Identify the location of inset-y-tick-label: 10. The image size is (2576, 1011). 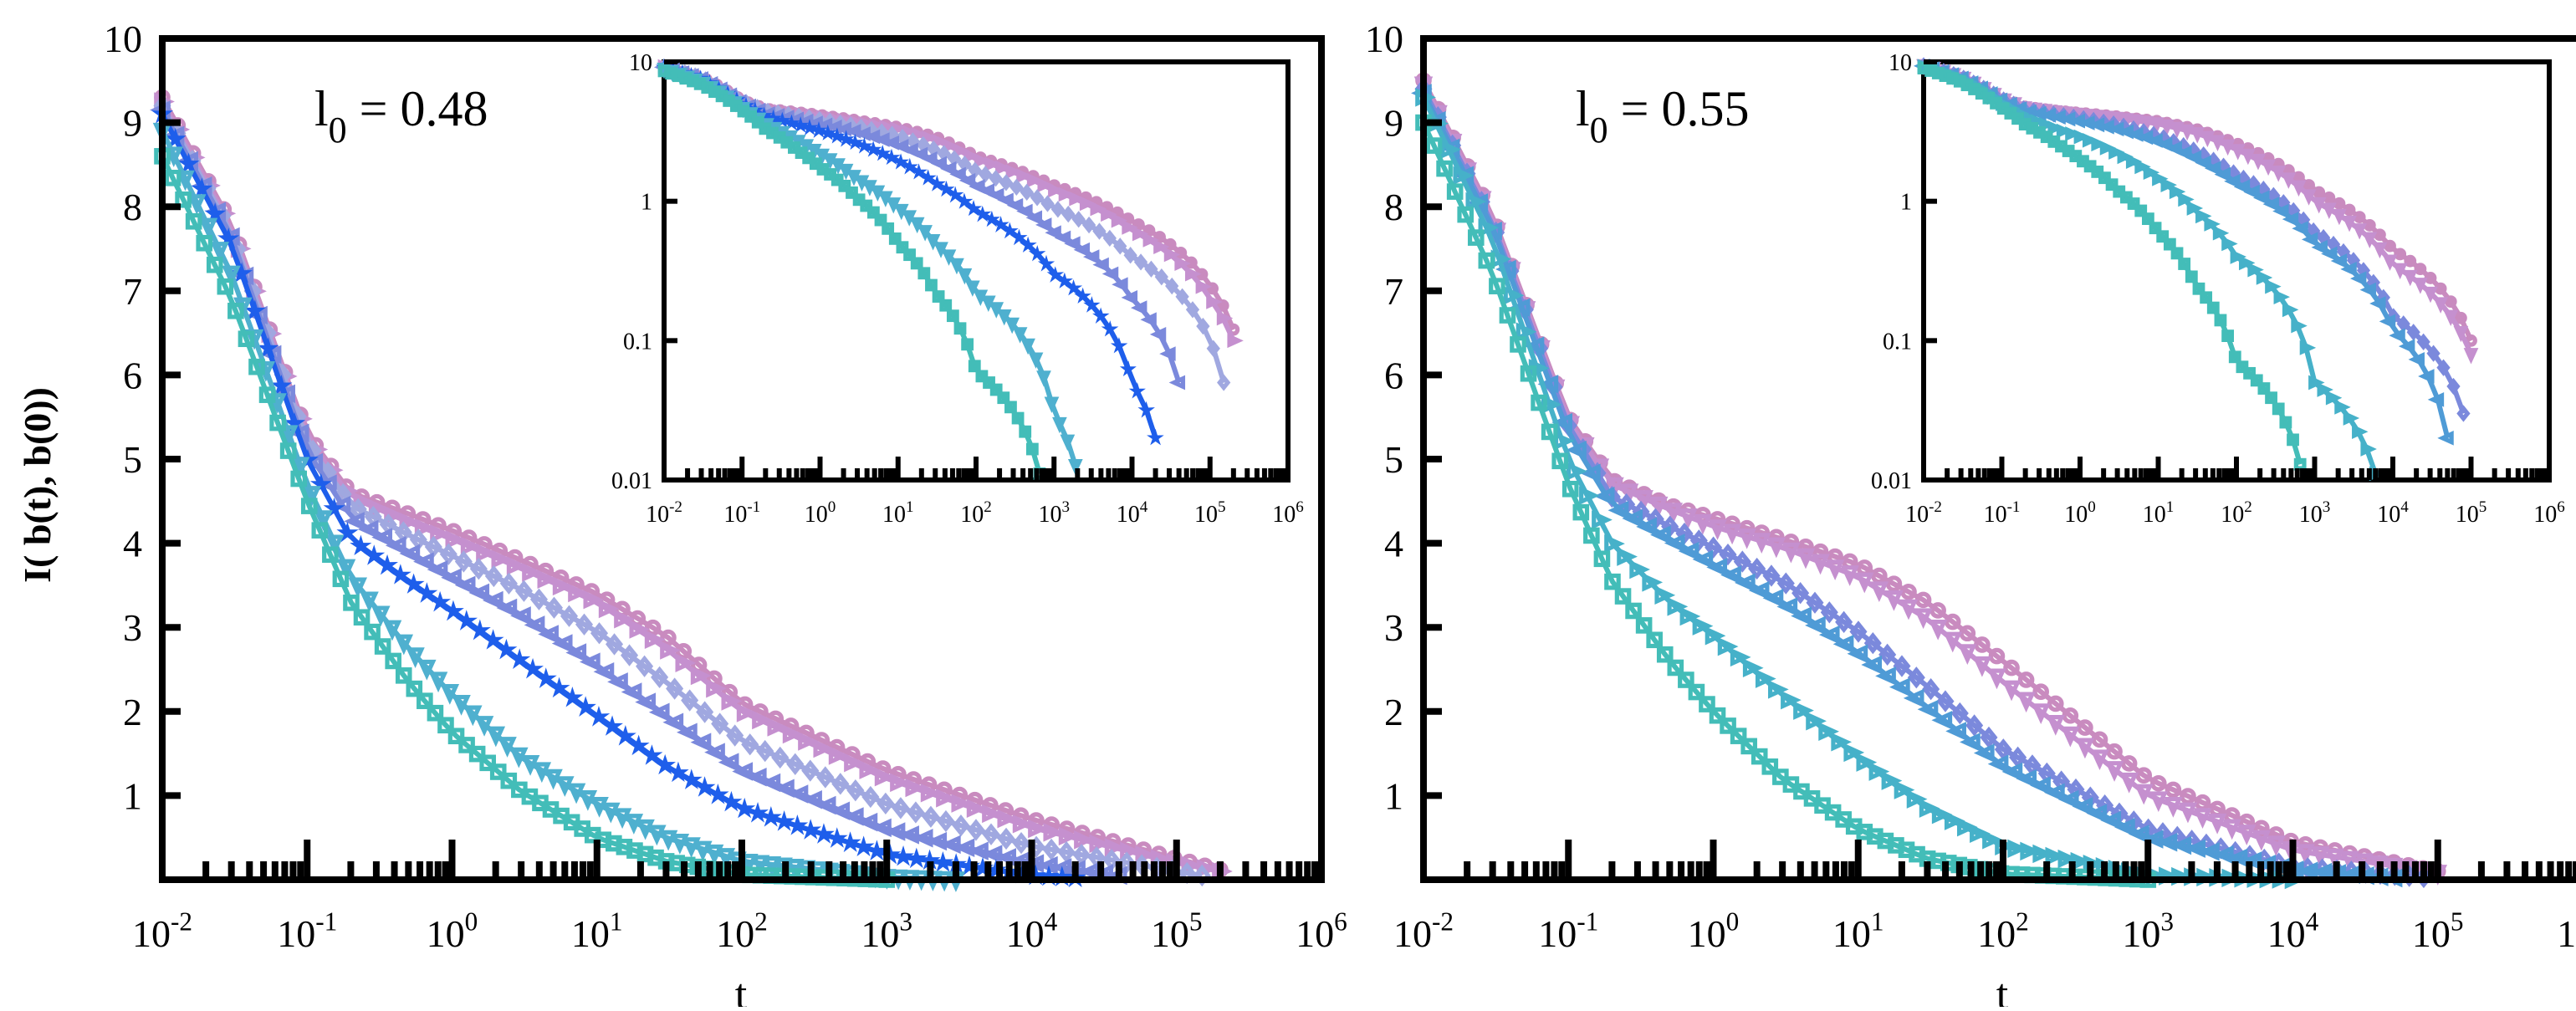
(1900, 63).